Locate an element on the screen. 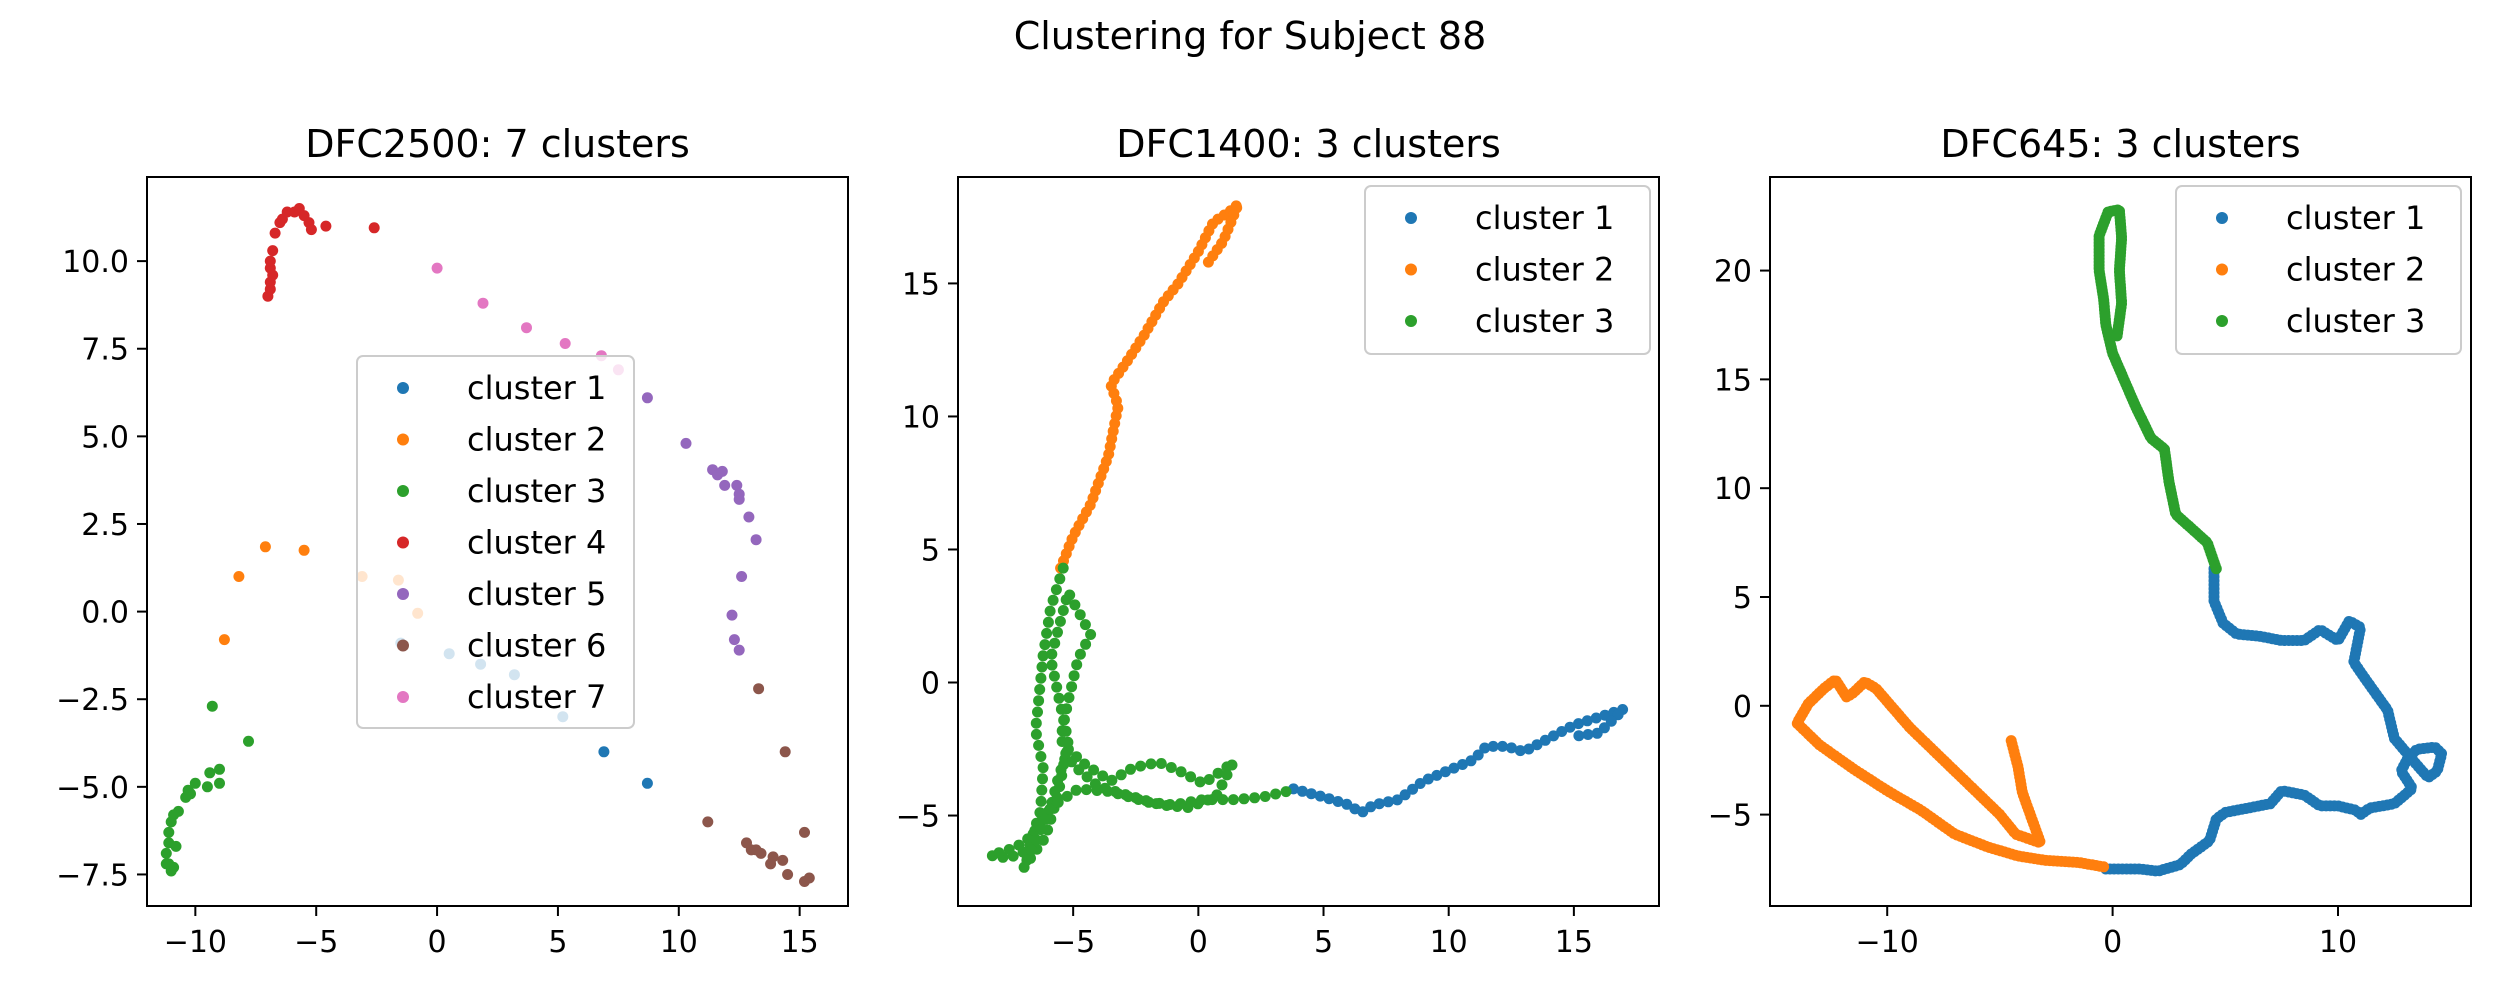  y-tick-label: 10.0 is located at coordinates (95, 262).